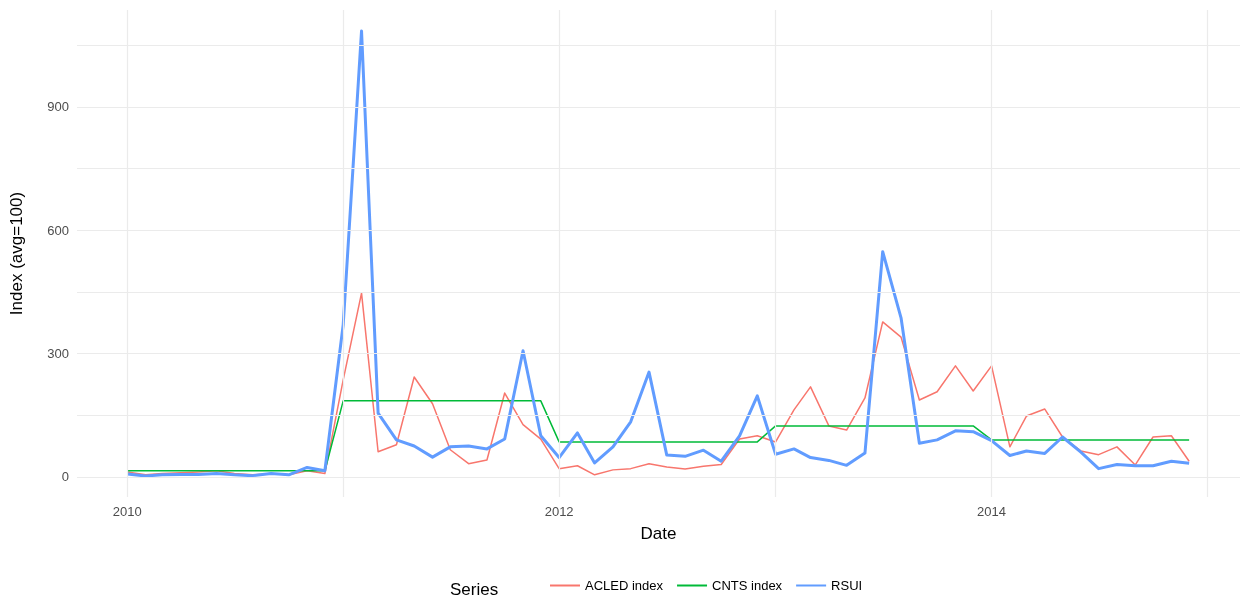 Image resolution: width=1241 pixels, height=603 pixels. I want to click on legend-label: CNTS index, so click(747, 585).